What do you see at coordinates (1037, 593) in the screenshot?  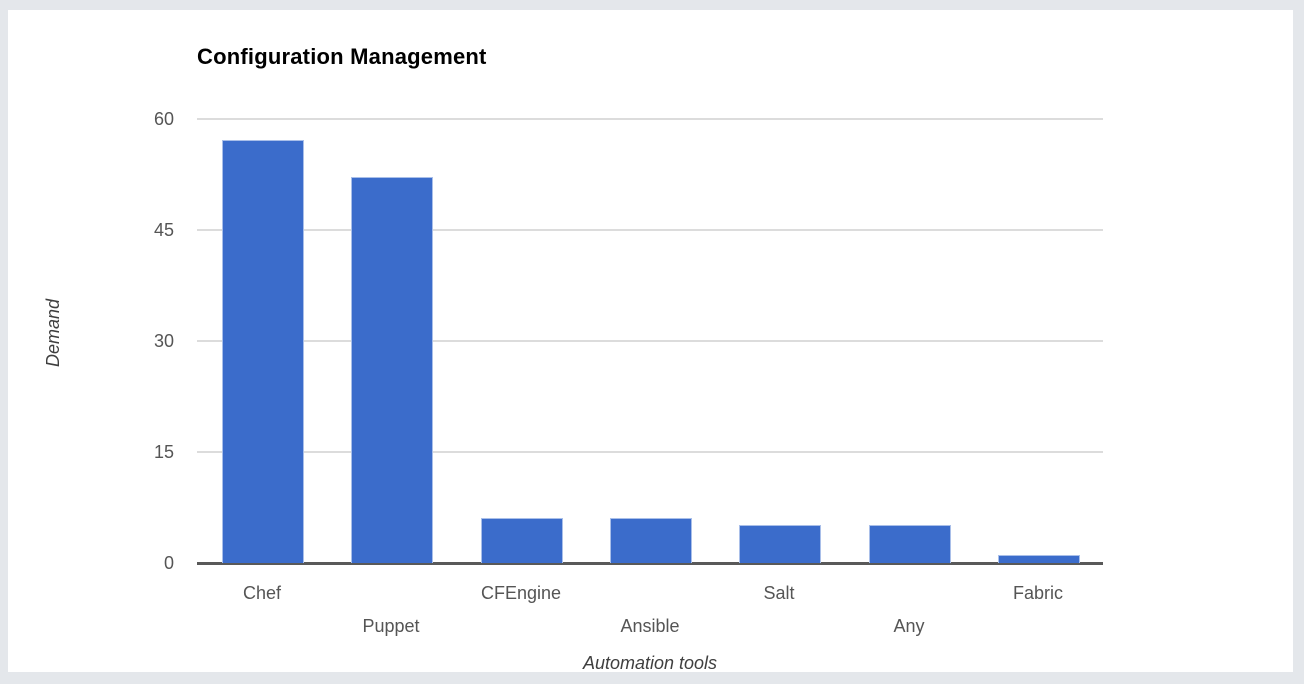 I see `x-cat-label-fabric: Fabric` at bounding box center [1037, 593].